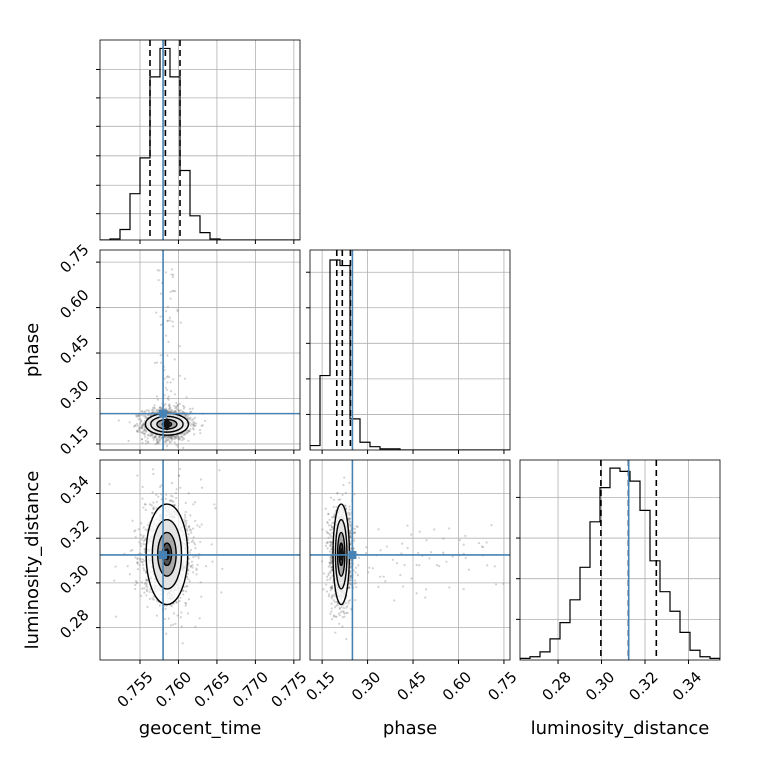 This screenshot has width=760, height=760. I want to click on scatter-points, so click(162, 358).